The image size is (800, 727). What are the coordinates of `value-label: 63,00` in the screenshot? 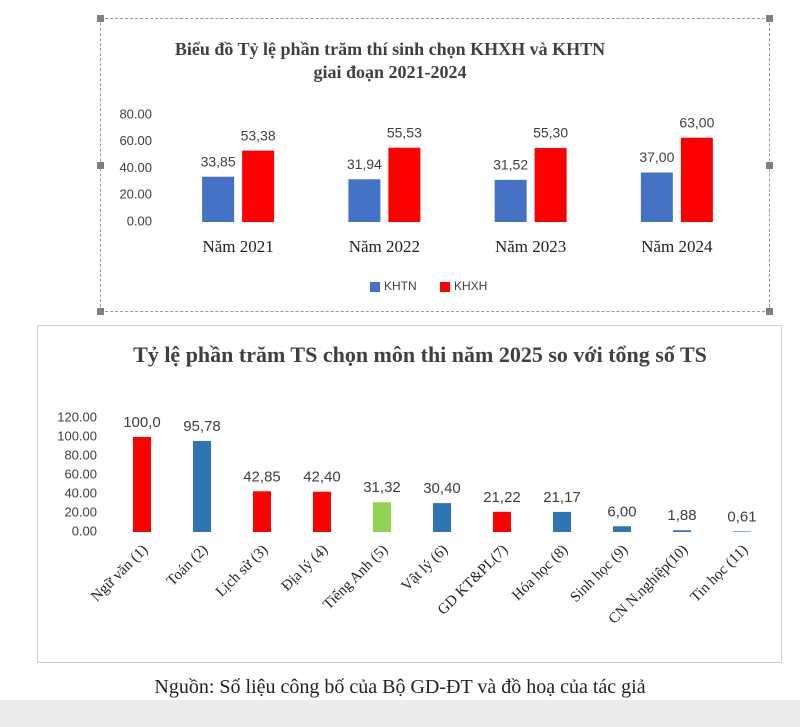 It's located at (696, 122).